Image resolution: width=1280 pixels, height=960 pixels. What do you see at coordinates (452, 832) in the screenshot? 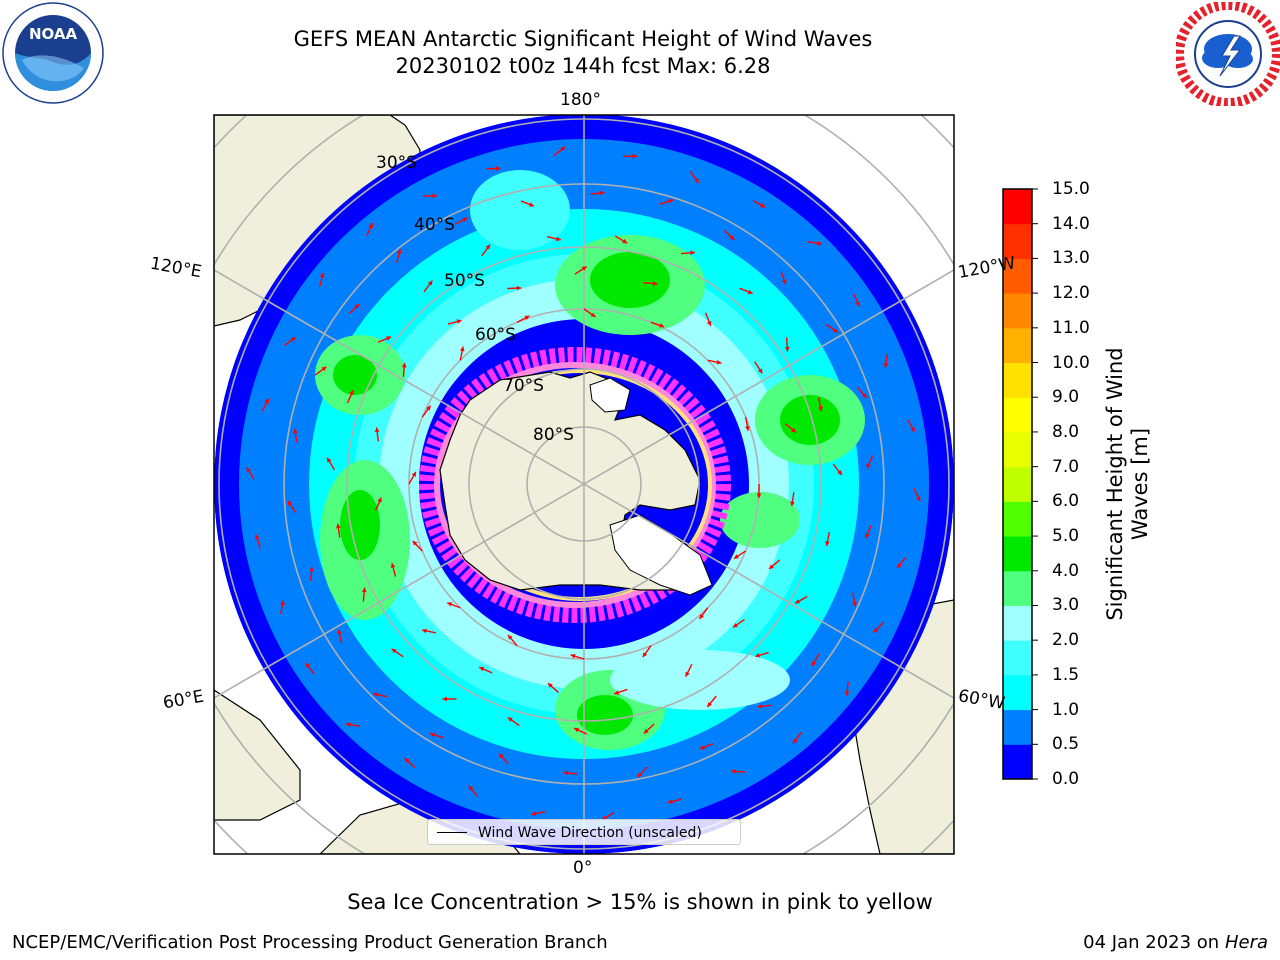
I see `legend-line-swatch` at bounding box center [452, 832].